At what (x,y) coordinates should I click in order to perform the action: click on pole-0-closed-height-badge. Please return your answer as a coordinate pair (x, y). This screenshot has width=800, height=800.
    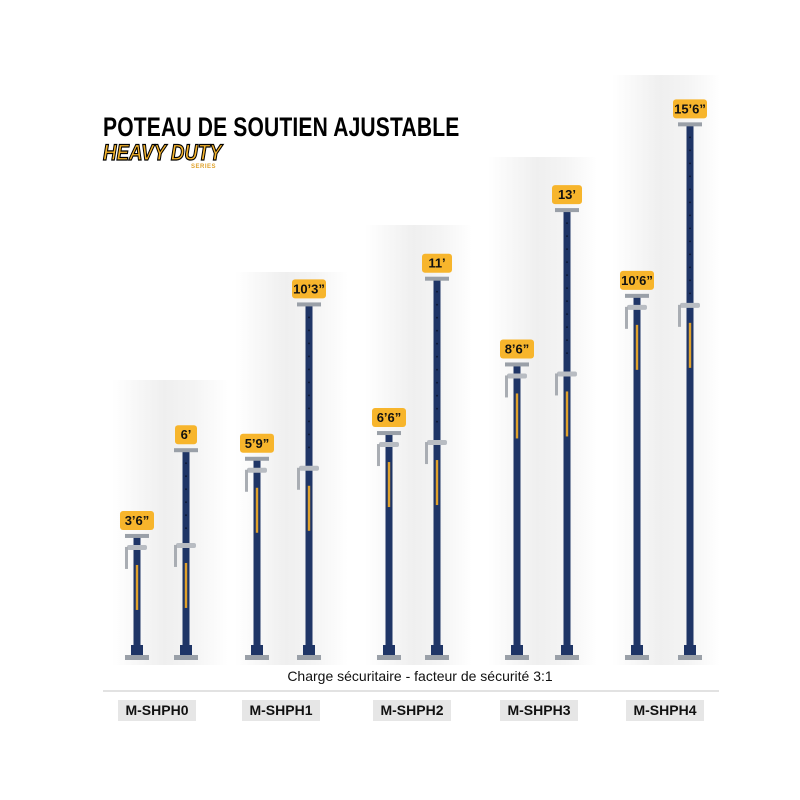
    Looking at the image, I should click on (137, 520).